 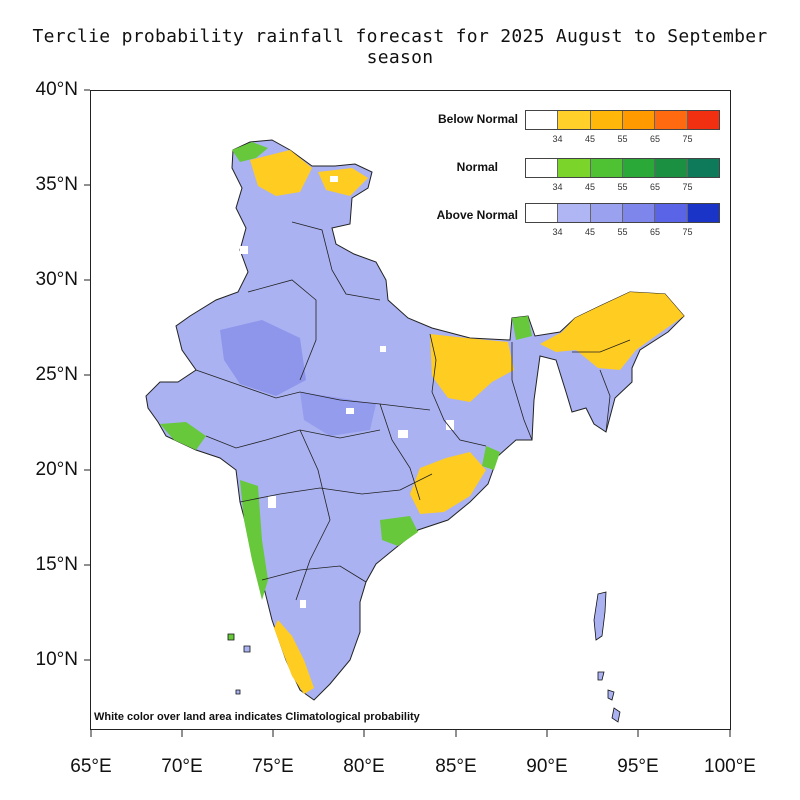 What do you see at coordinates (91, 766) in the screenshot?
I see `longitude-label: 65°E` at bounding box center [91, 766].